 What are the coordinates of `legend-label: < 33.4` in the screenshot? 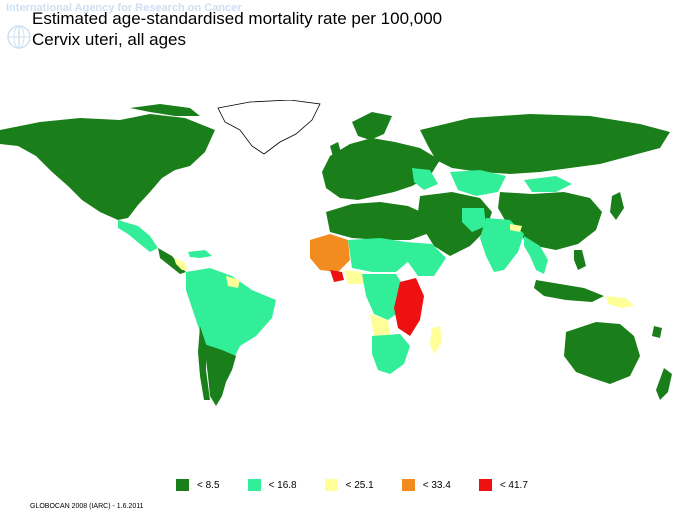 It's located at (436, 485).